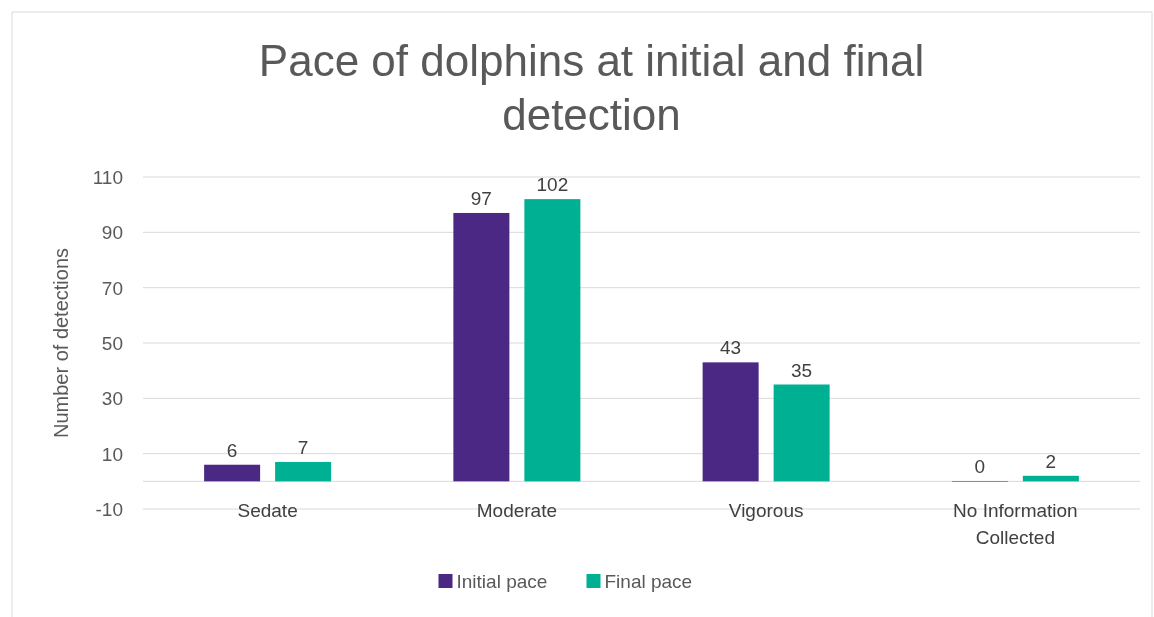  What do you see at coordinates (107, 177) in the screenshot?
I see `y-tick-label: 110` at bounding box center [107, 177].